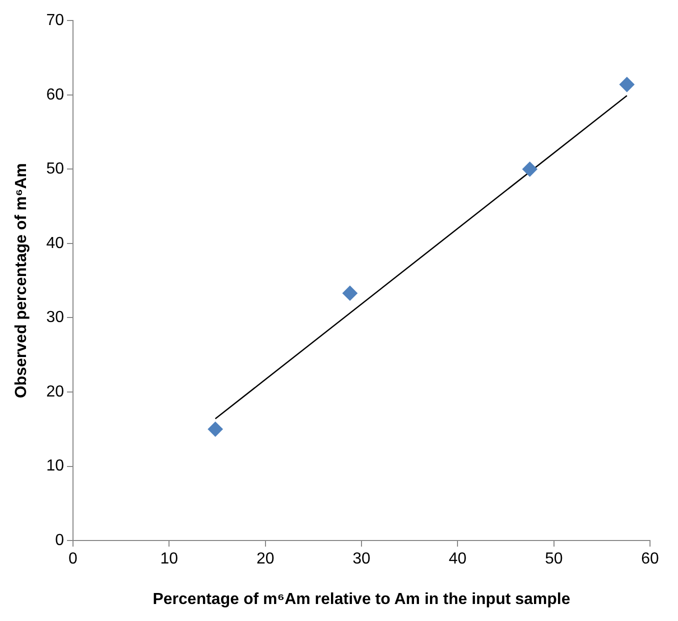 This screenshot has width=678, height=621. What do you see at coordinates (553, 559) in the screenshot?
I see `x-tick-label: 50` at bounding box center [553, 559].